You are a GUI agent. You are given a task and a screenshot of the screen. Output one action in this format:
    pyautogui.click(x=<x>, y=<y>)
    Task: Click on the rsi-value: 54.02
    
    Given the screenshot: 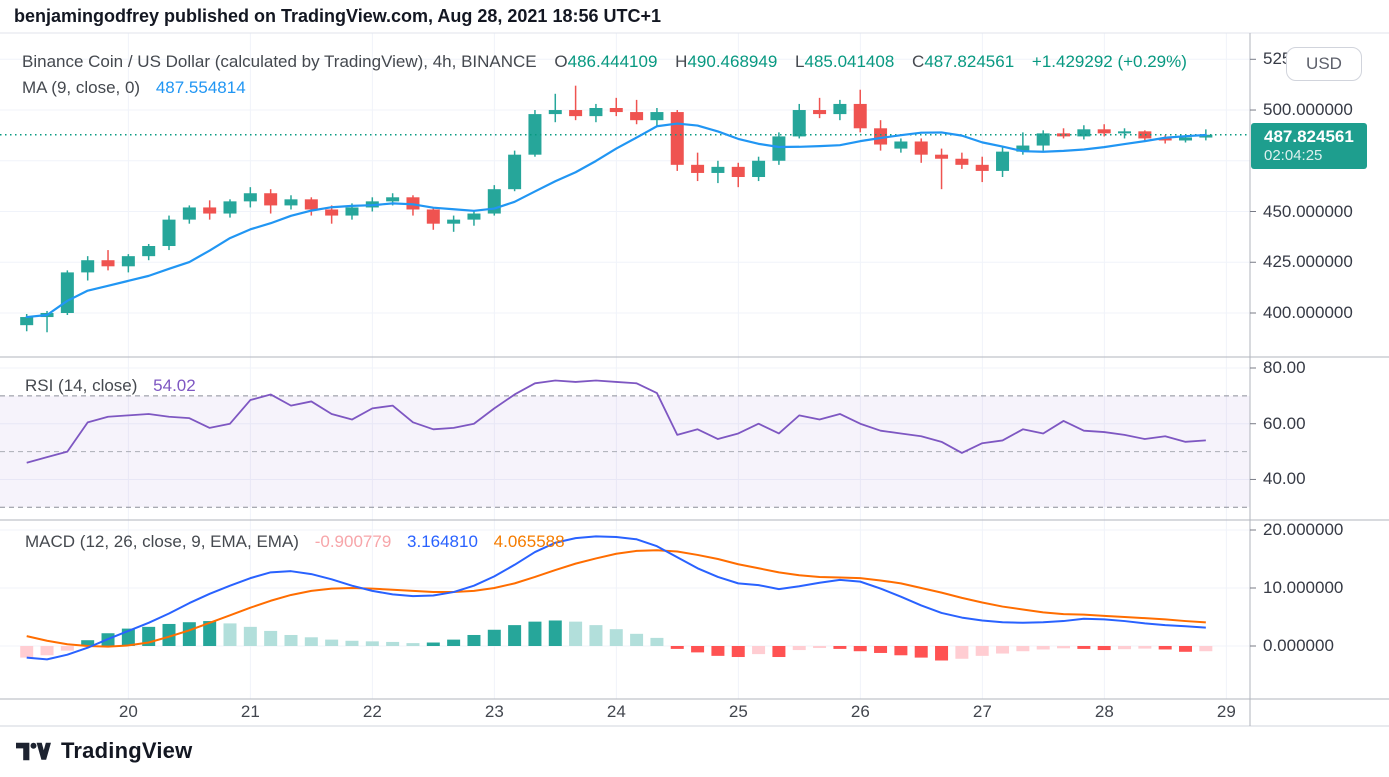 What is the action you would take?
    pyautogui.click(x=174, y=385)
    